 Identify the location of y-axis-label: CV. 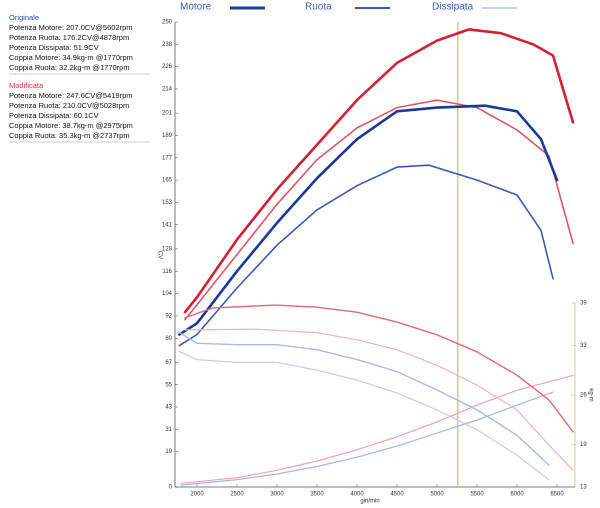
(159, 255).